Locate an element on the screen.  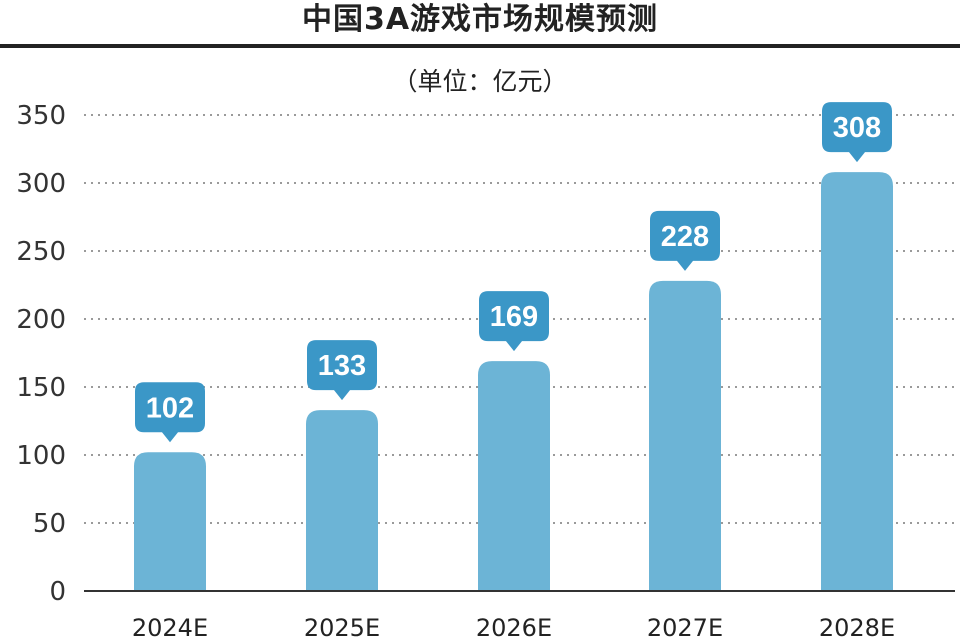
title-rule is located at coordinates (480, 46).